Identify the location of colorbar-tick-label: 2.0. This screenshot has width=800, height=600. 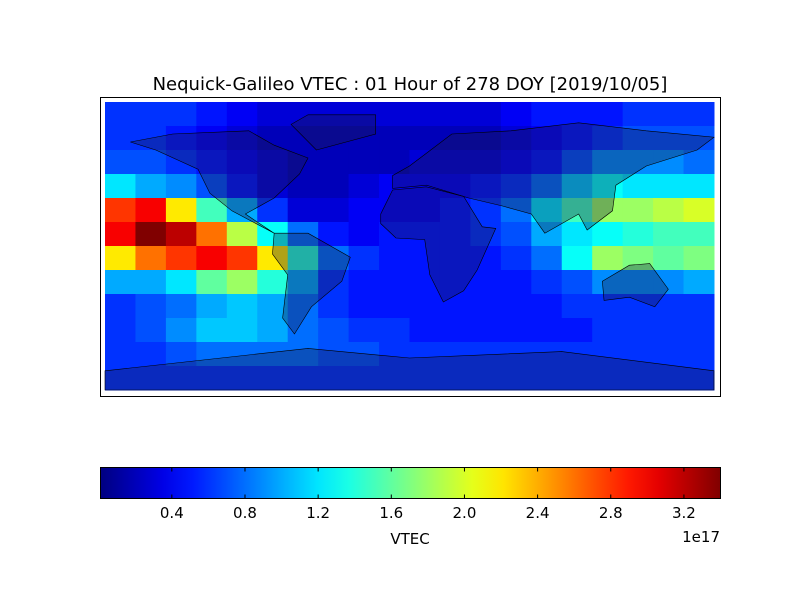
(465, 513).